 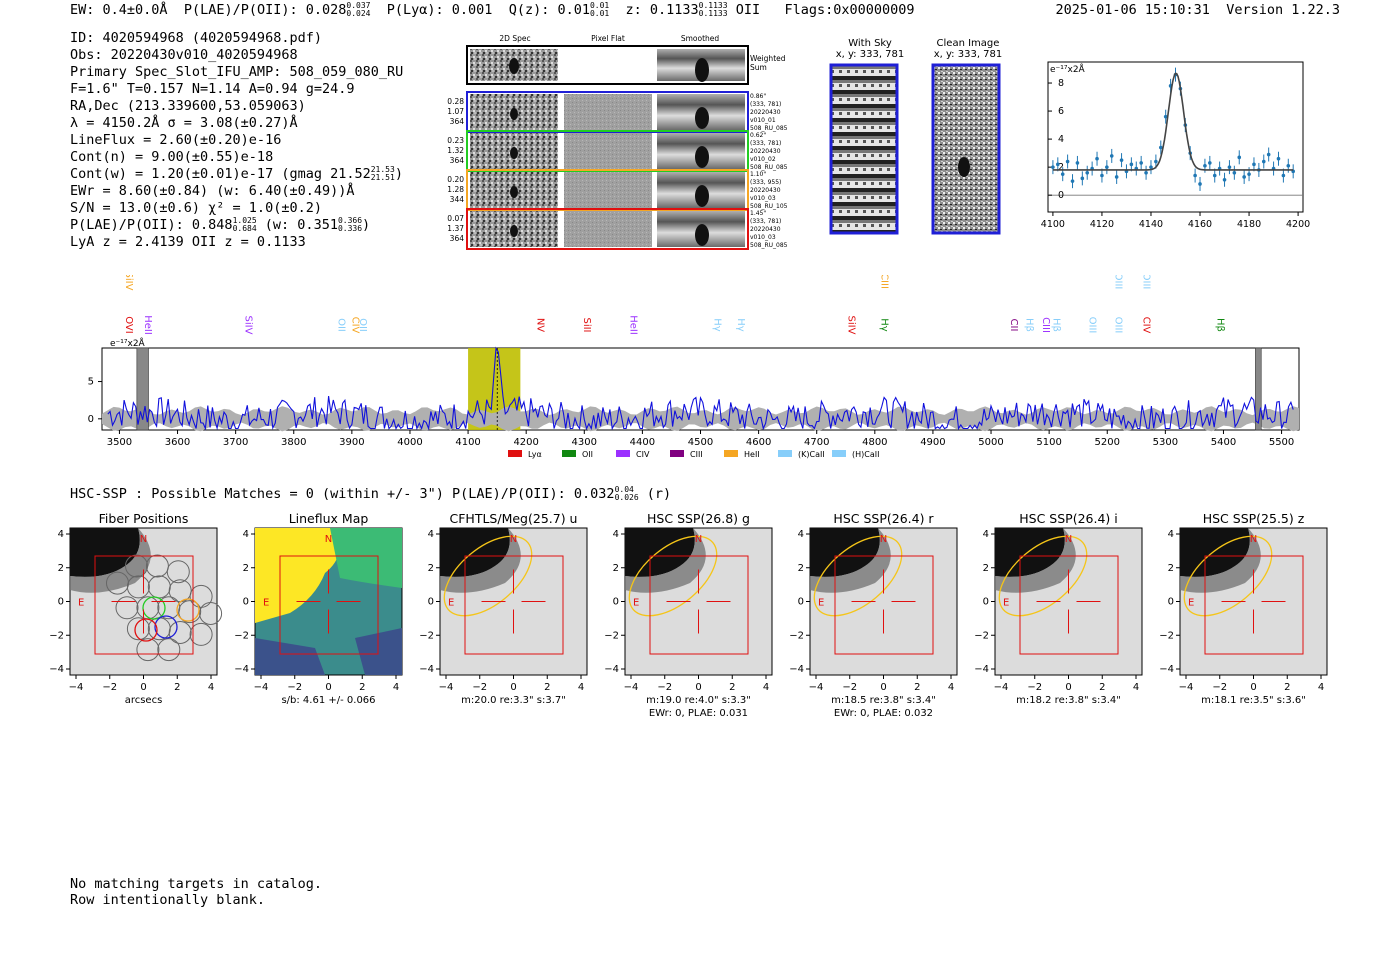 What do you see at coordinates (382, 177) in the screenshot?
I see `info-cont-w-lo: 21.51` at bounding box center [382, 177].